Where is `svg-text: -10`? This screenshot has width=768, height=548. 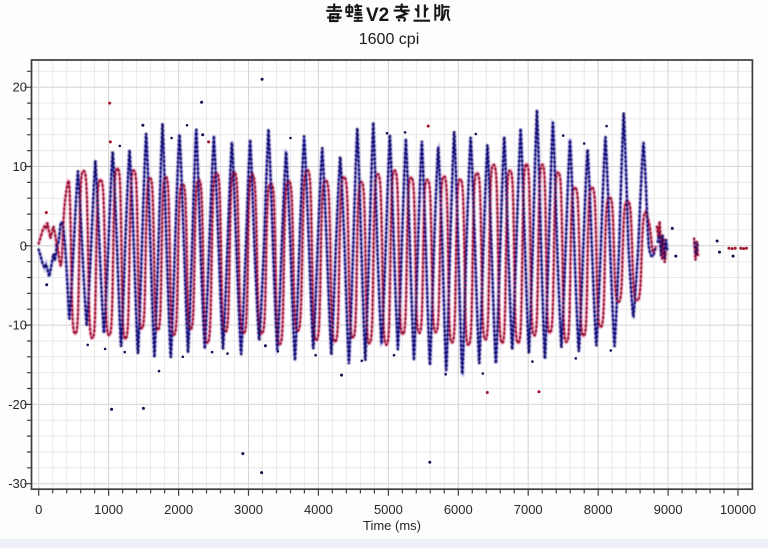 svg-text: -10 is located at coordinates (17, 325).